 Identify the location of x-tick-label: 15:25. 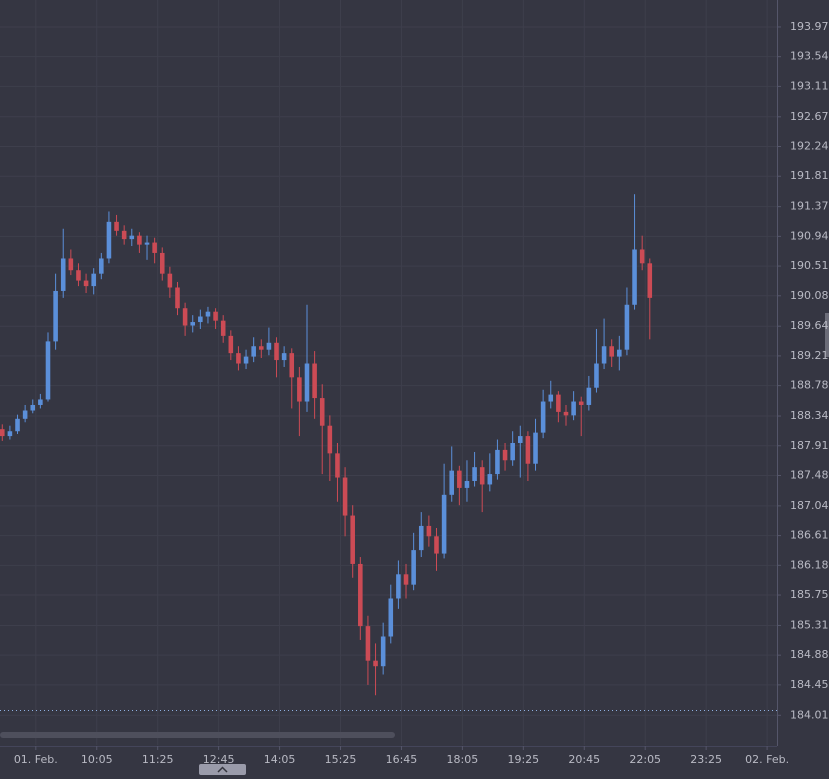
(341, 759).